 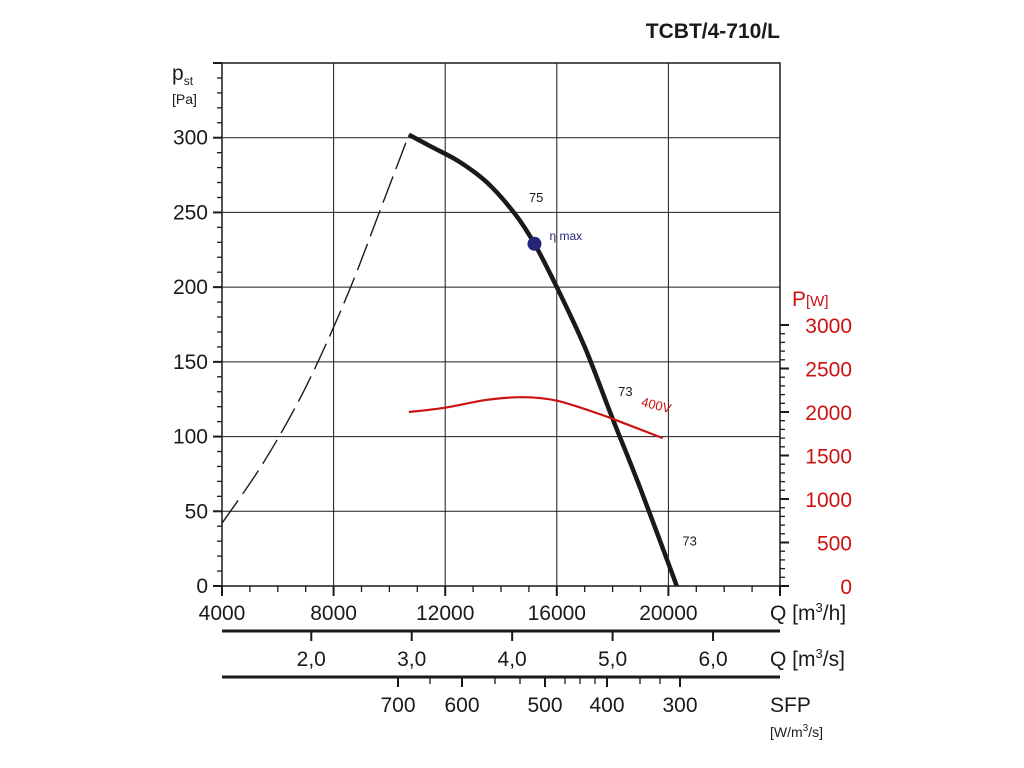 What do you see at coordinates (544, 705) in the screenshot?
I see `x3-tick-label: 500` at bounding box center [544, 705].